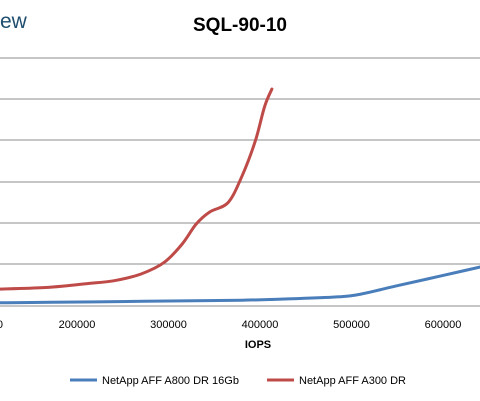 The height and width of the screenshot is (401, 480). I want to click on legend-label: NetApp AFF A800 DR 16Gb, so click(170, 381).